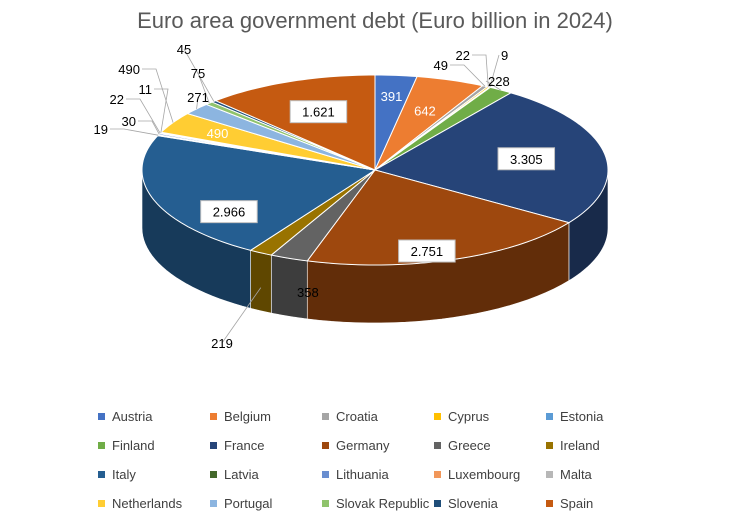 This screenshot has height=518, width=750. I want to click on legend-item-greece: Greece, so click(490, 445).